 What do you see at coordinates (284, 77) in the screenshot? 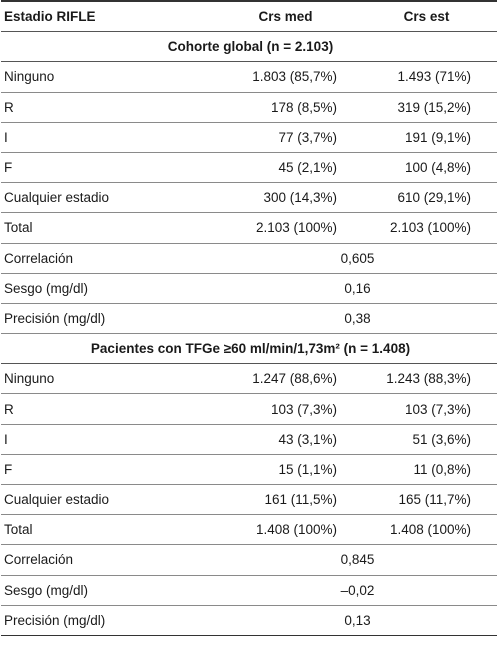
I see `cell-crs-med: 1.803 (85,7%)` at bounding box center [284, 77].